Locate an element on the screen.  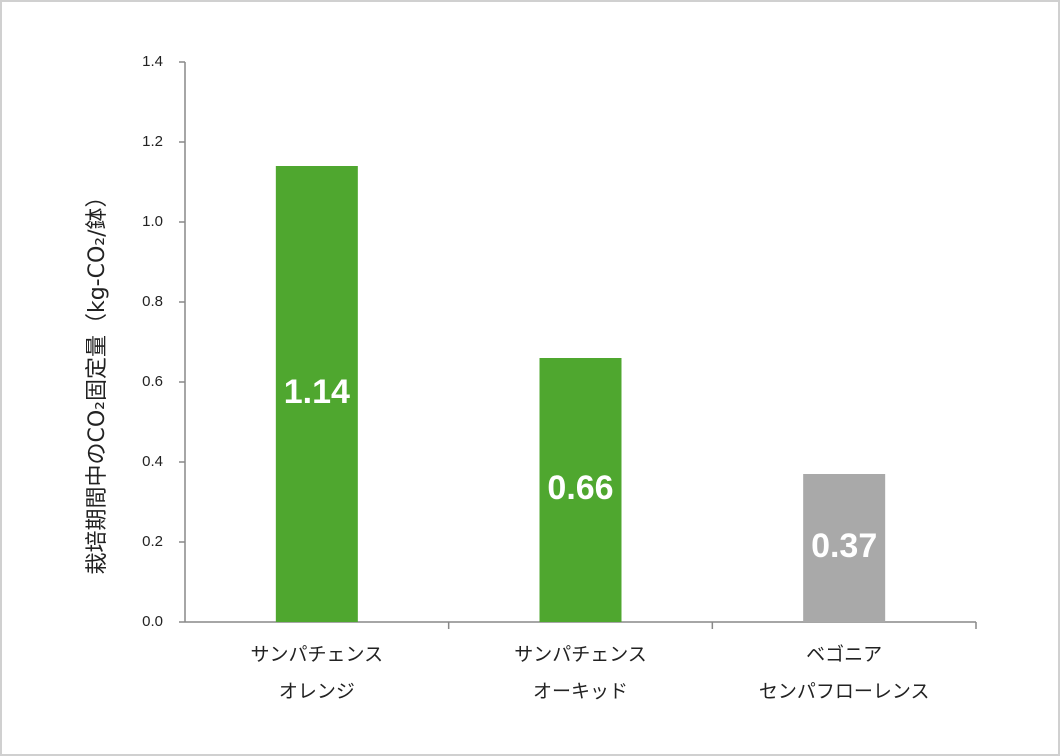
y-tick-label: 1.0 is located at coordinates (152, 221).